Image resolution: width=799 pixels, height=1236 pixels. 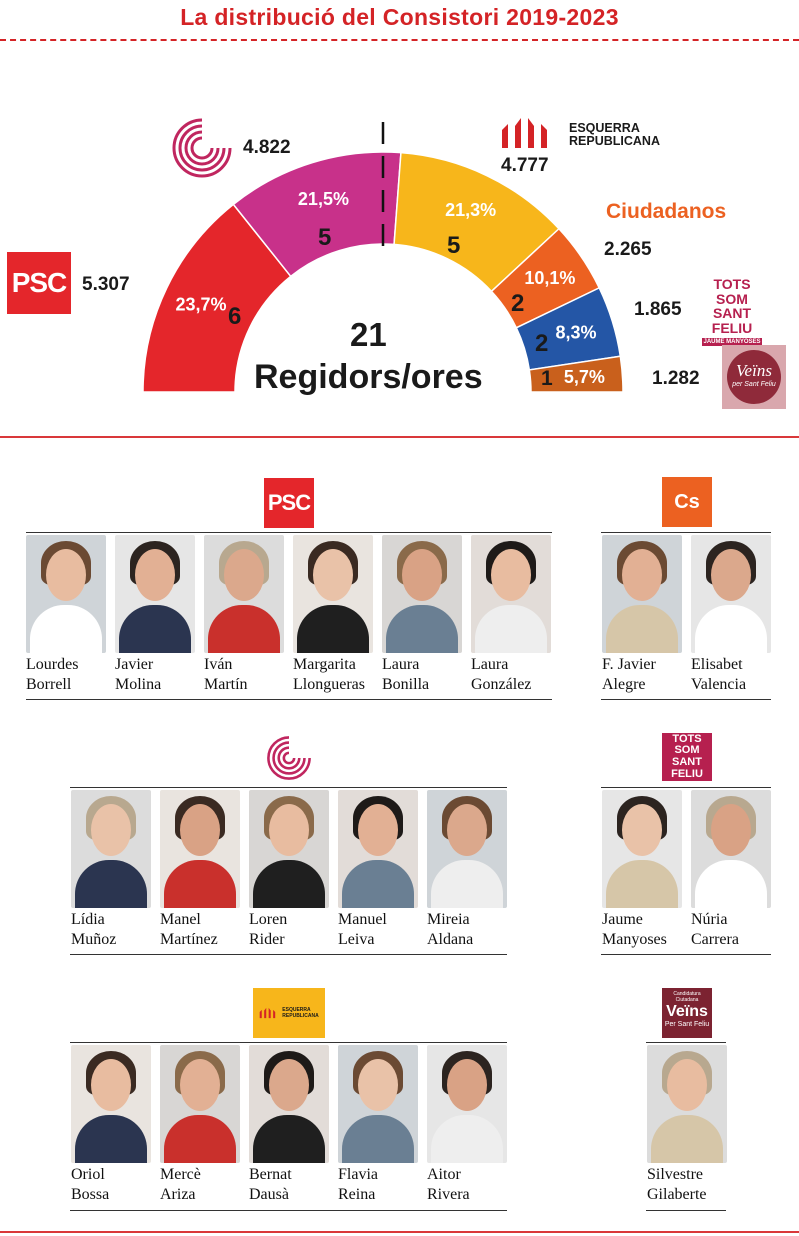 What do you see at coordinates (134, 664) in the screenshot?
I see `councillor-first-name: Javier` at bounding box center [134, 664].